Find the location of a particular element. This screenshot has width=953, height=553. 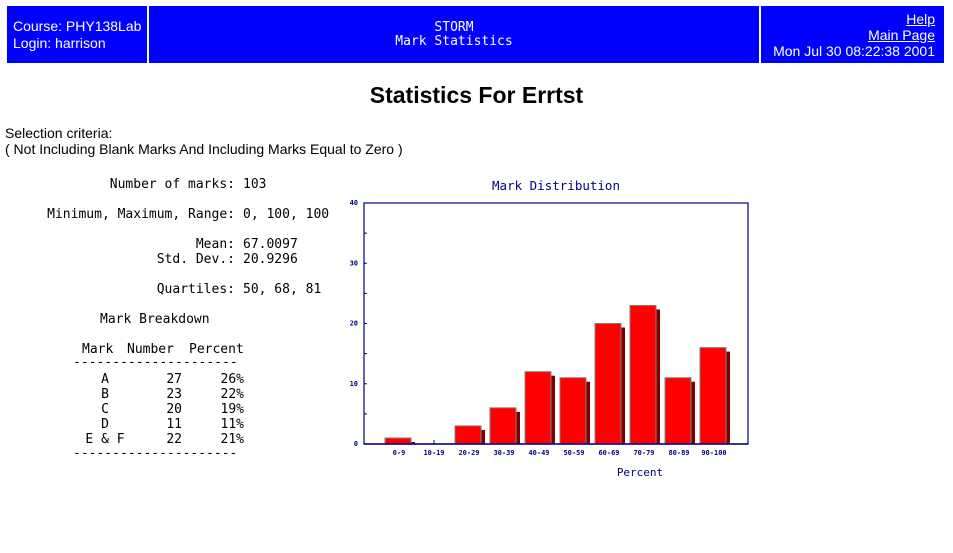

y-tick-label: 40 is located at coordinates (354, 203).